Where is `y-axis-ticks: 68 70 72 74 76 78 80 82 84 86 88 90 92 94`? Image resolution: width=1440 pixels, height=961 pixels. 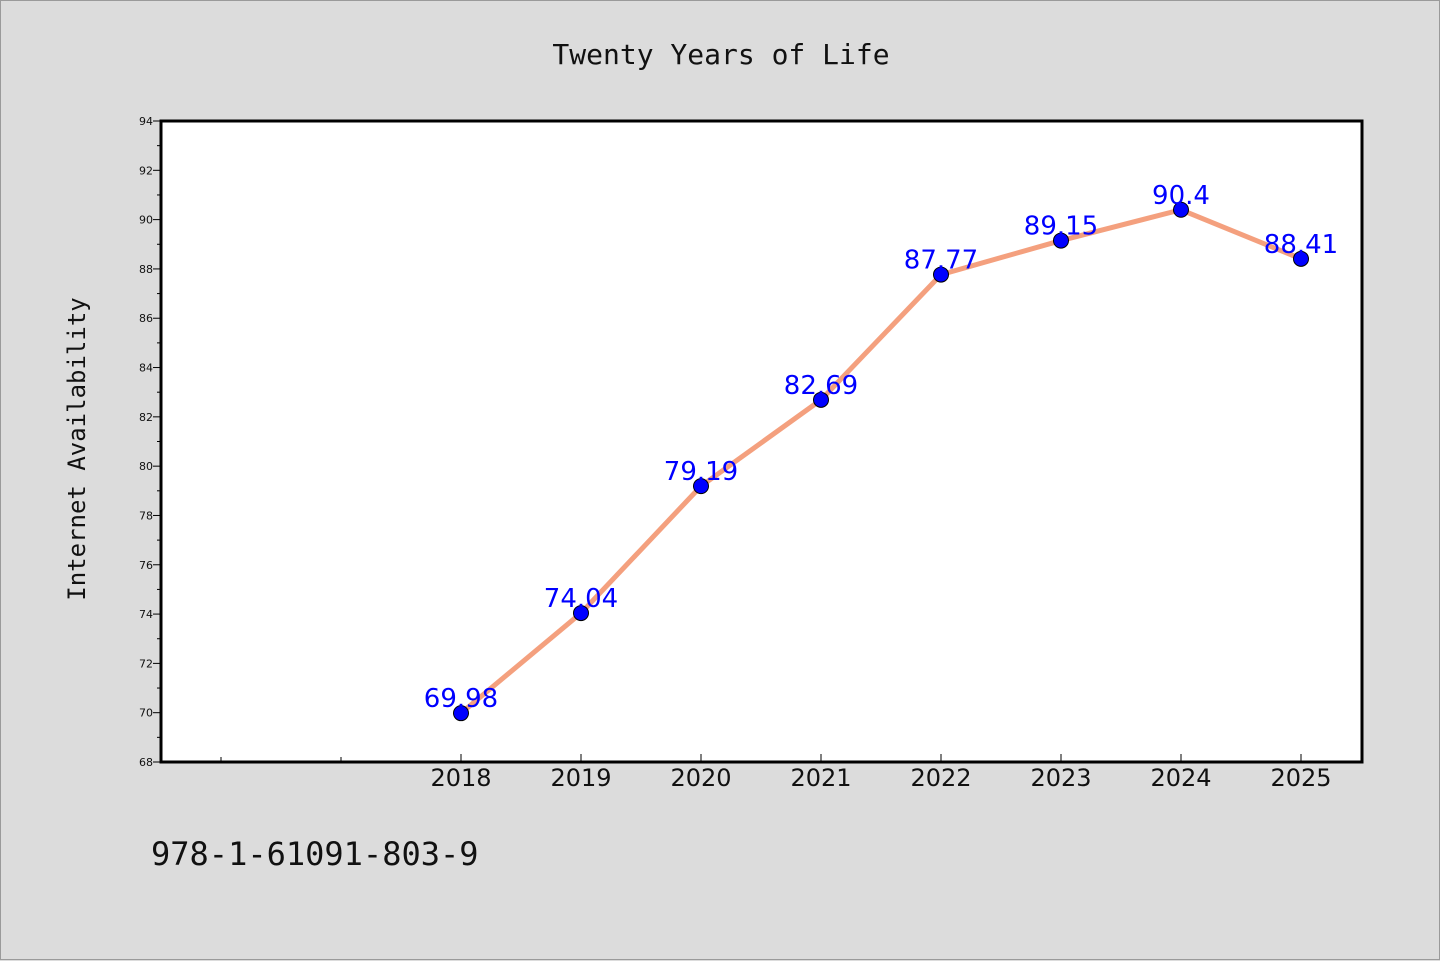 y-axis-ticks: 68 70 72 74 76 78 80 82 84 86 88 90 92 94 is located at coordinates (150, 442).